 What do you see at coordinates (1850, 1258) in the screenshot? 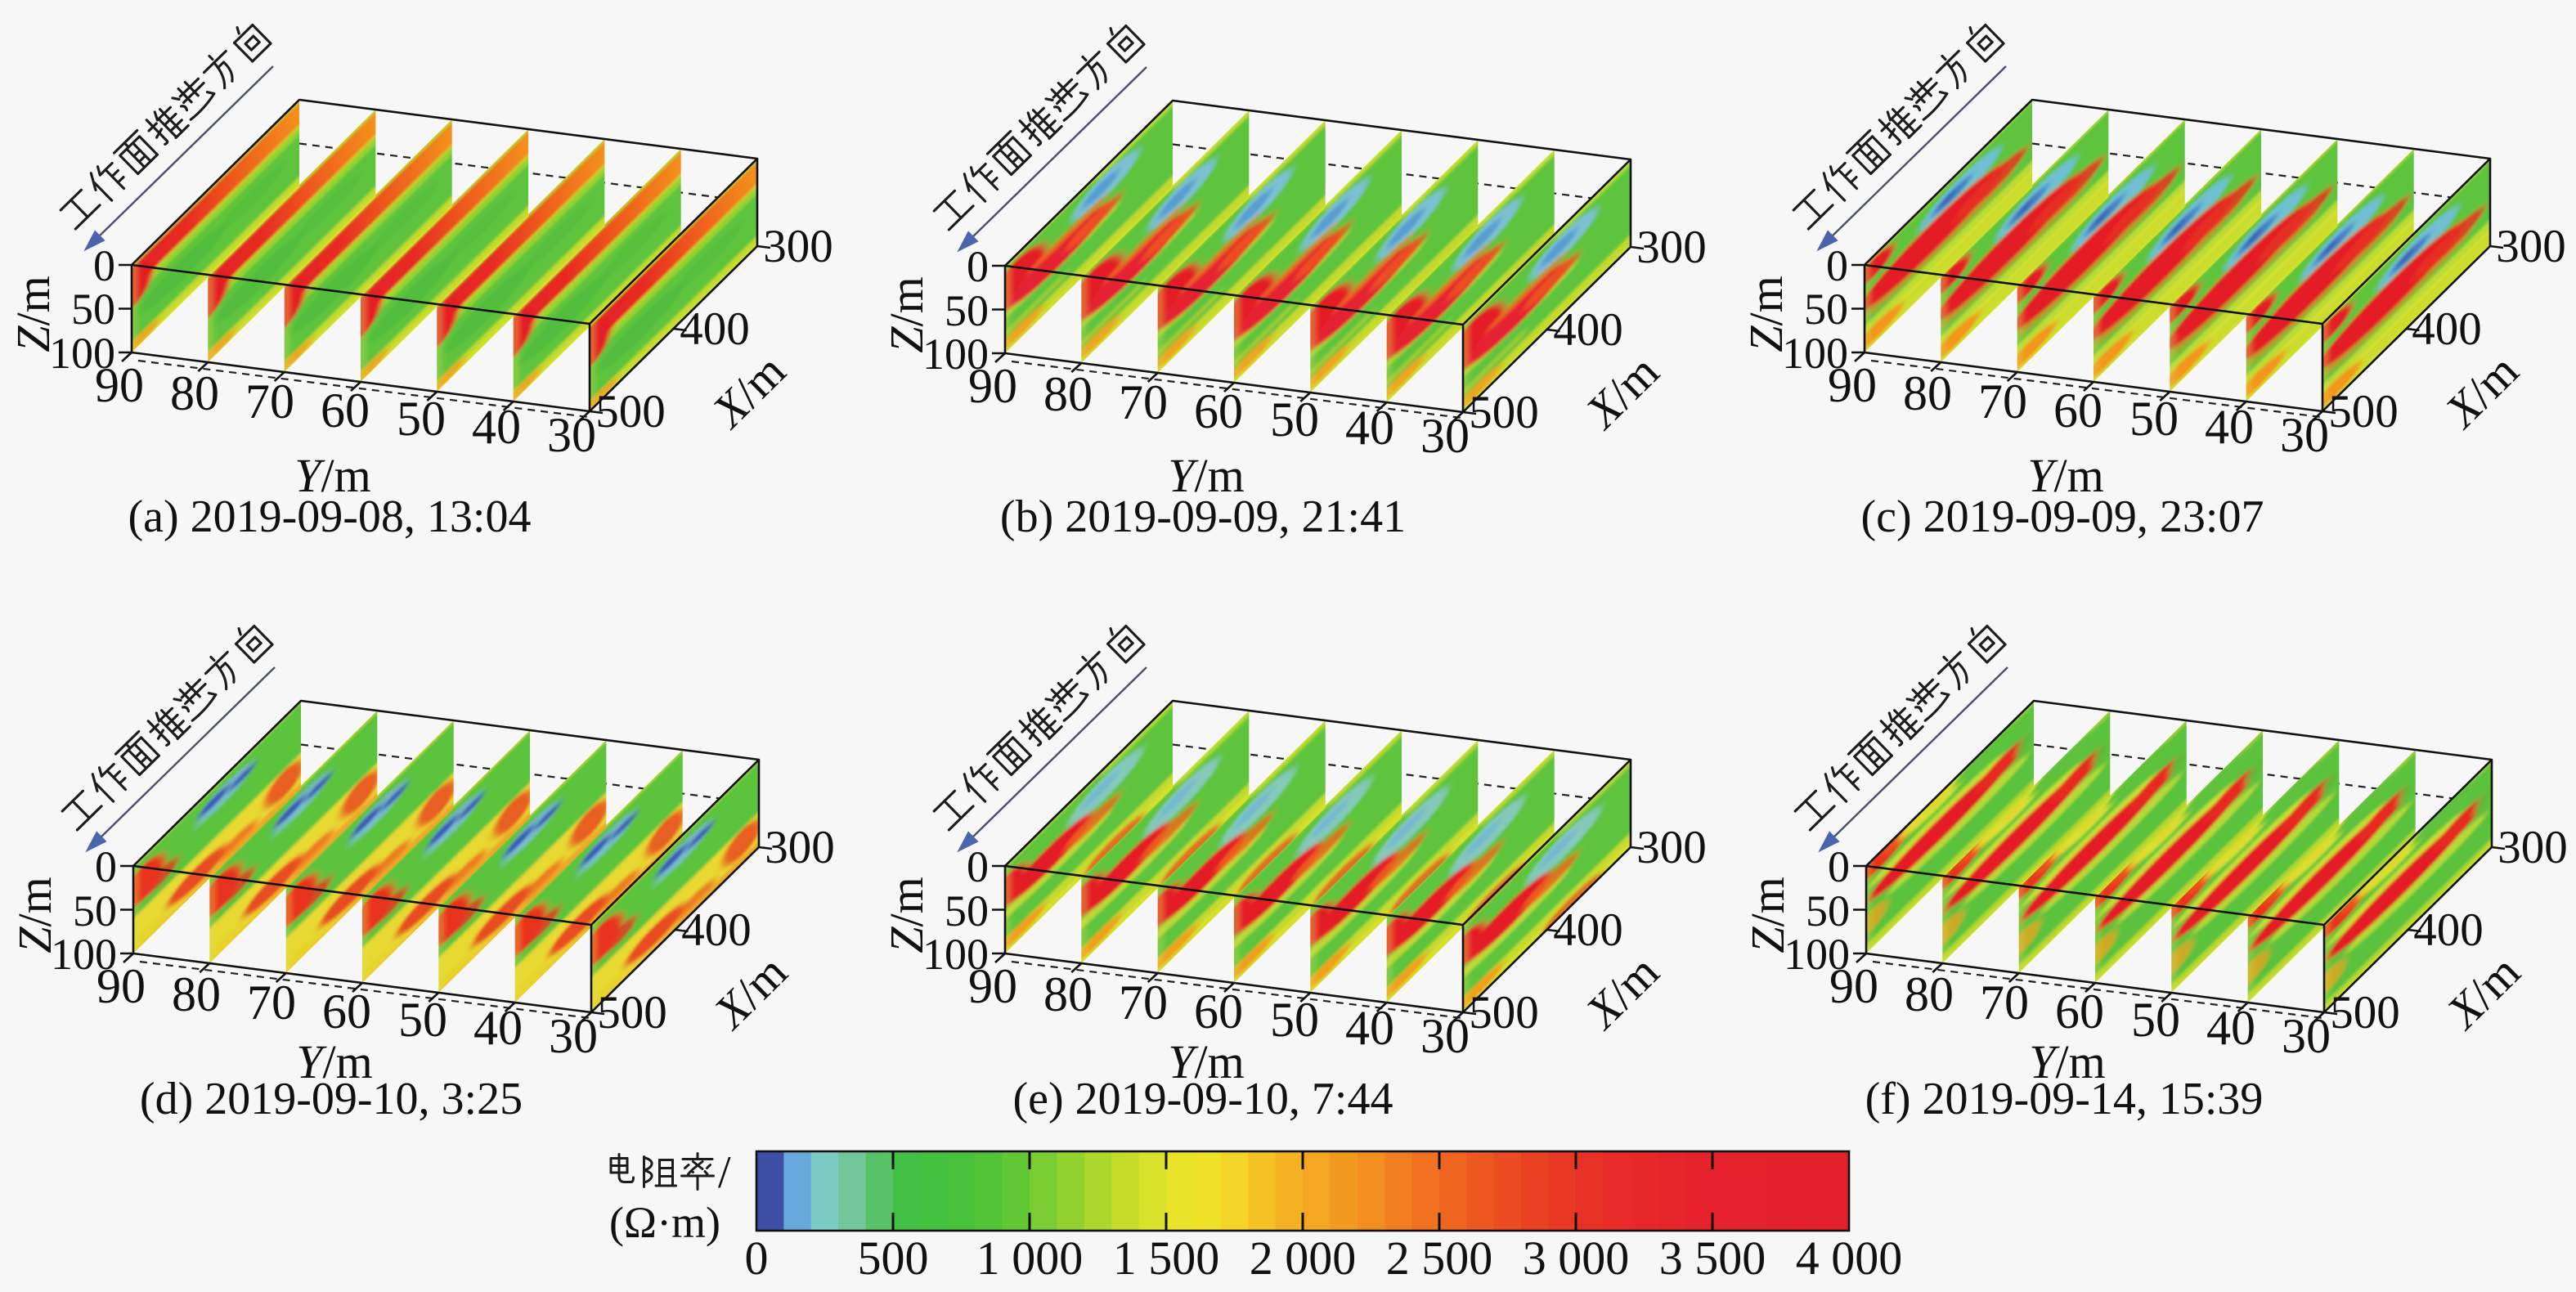
I see `svg-text: 4 000` at bounding box center [1850, 1258].